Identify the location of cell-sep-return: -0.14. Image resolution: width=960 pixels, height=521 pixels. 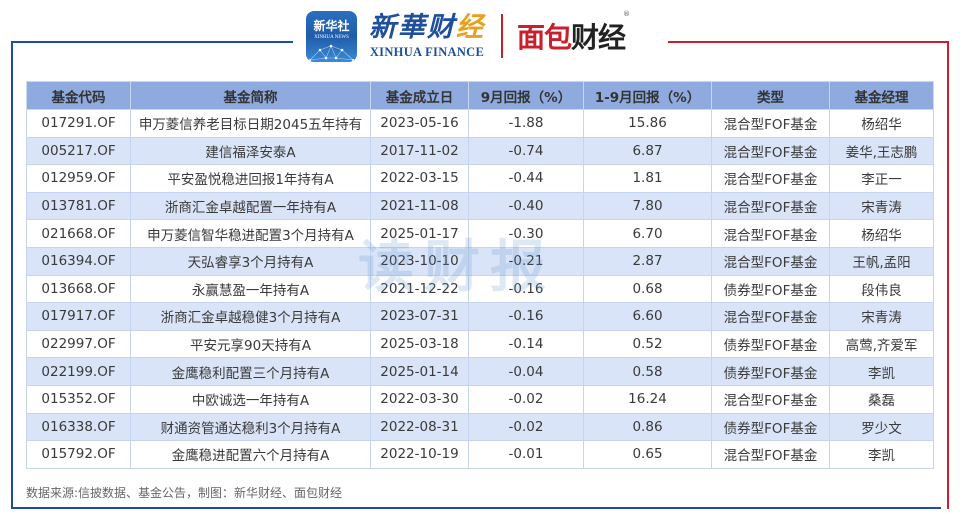
(526, 344).